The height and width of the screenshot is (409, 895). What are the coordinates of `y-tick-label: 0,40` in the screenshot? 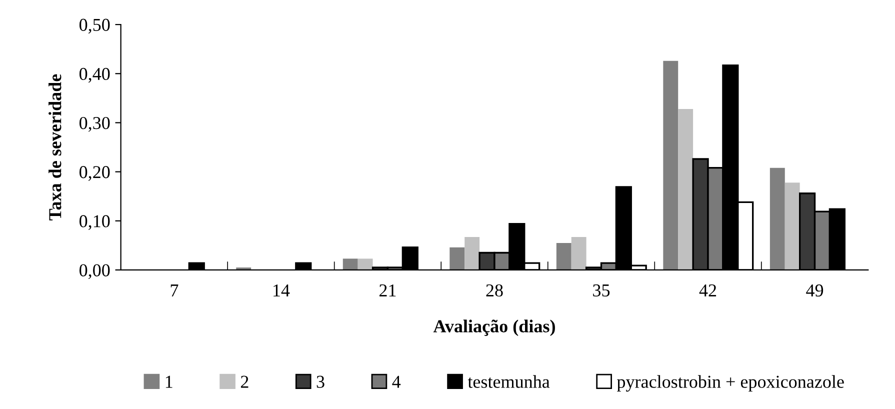 It's located at (95, 75).